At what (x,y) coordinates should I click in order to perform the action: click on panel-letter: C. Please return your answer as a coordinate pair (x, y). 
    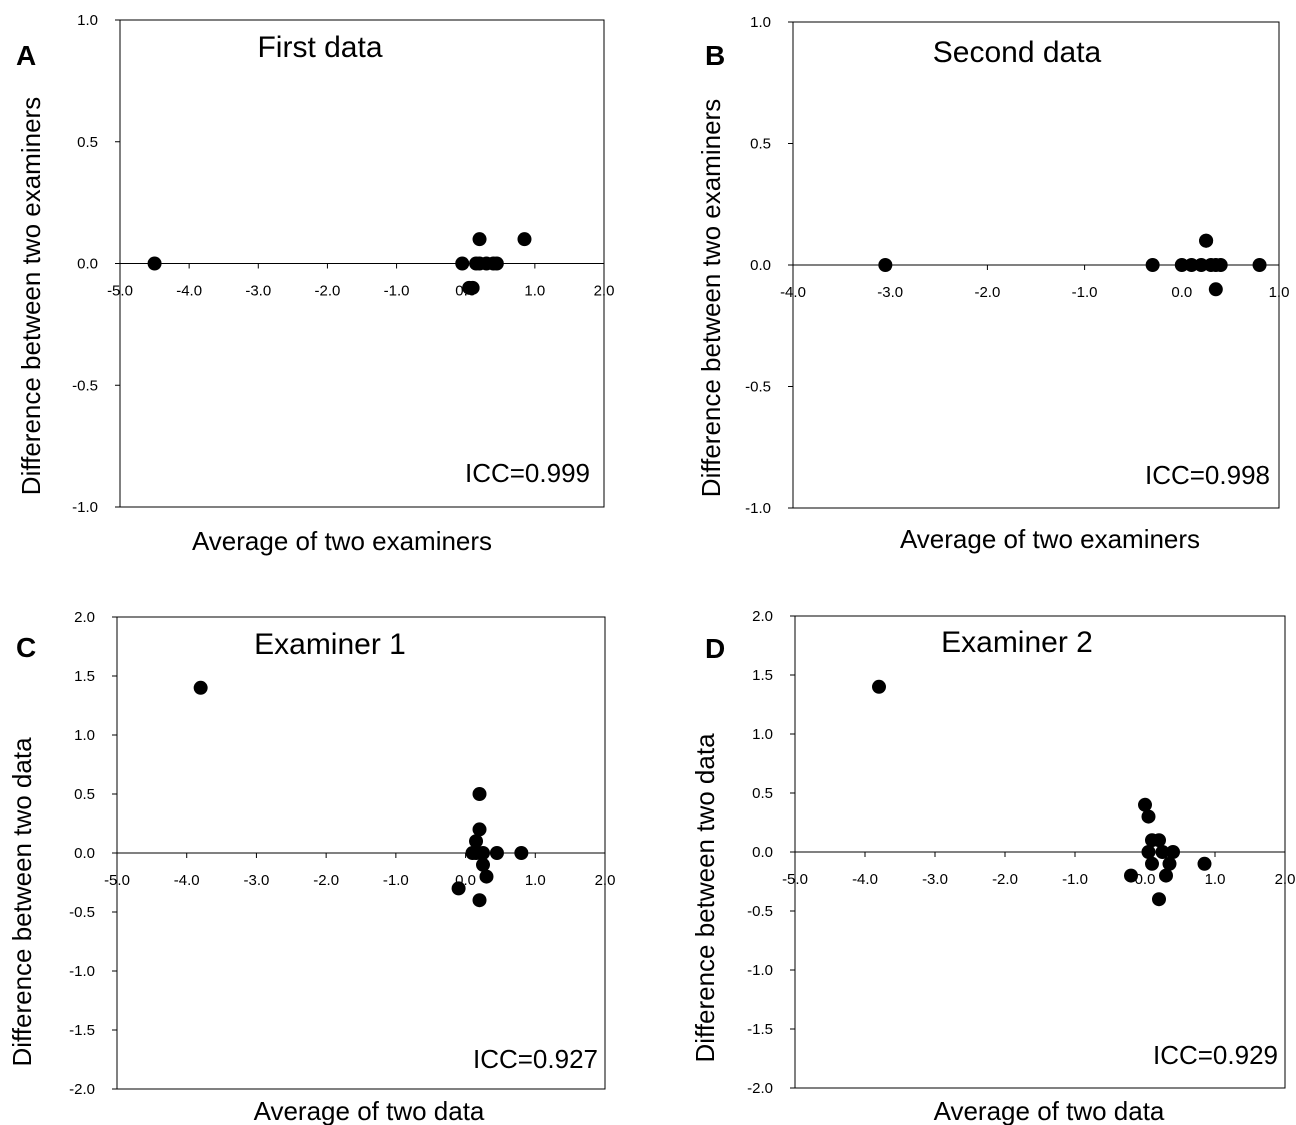
    Looking at the image, I should click on (26, 647).